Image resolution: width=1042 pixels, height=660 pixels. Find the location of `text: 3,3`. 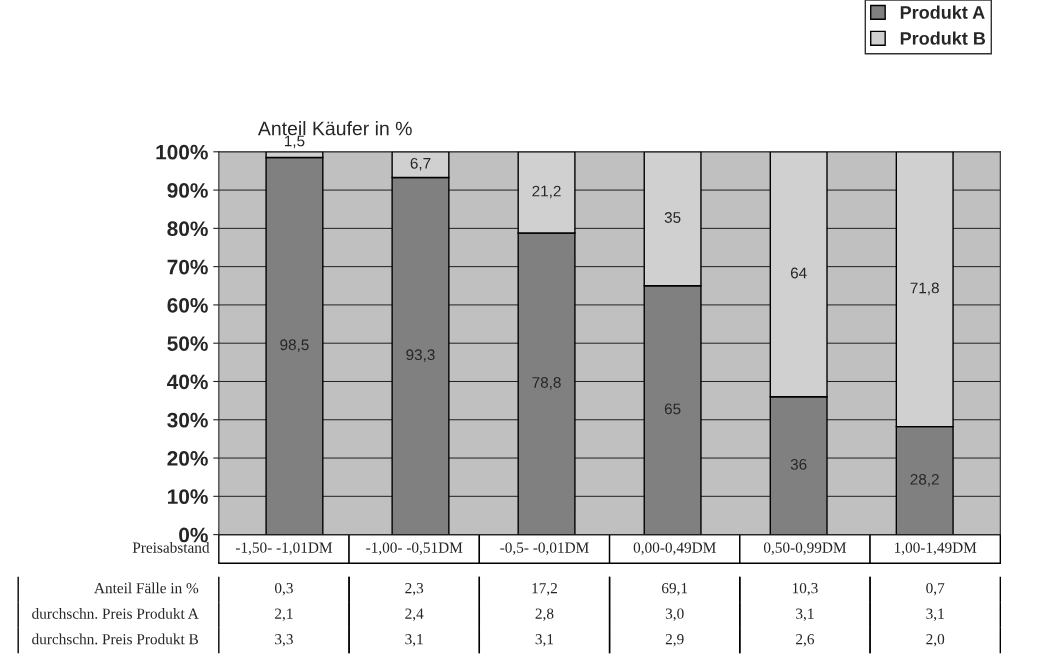

text: 3,3 is located at coordinates (284, 640).